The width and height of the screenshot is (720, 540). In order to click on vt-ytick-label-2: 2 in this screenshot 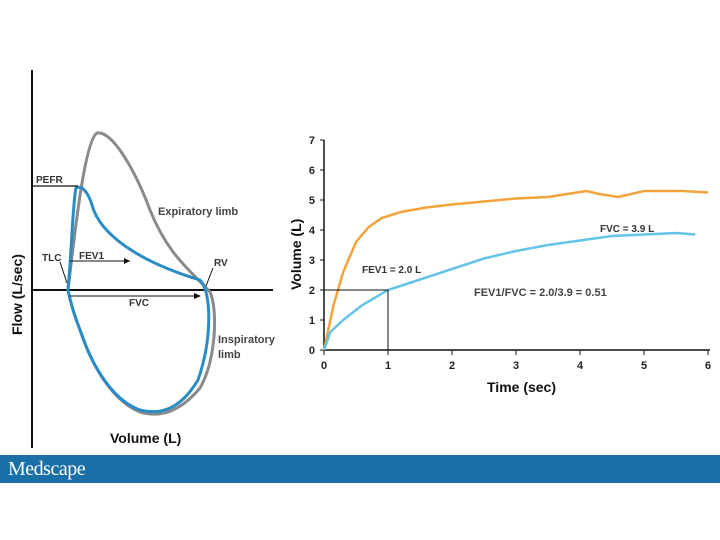, I will do `click(312, 291)`.